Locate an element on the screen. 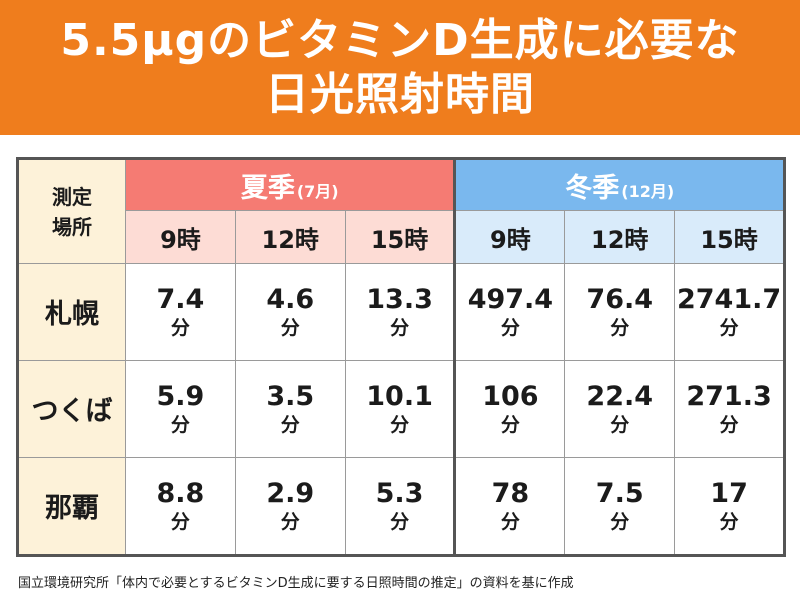  cell-value: 76.4 is located at coordinates (620, 299).